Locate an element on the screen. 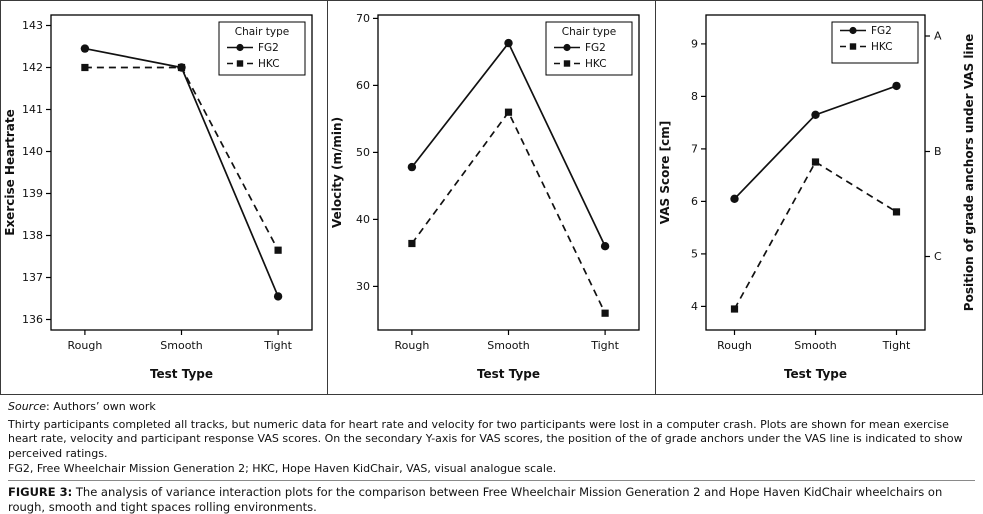 This screenshot has height=514, width=983. source-text: : Authors’ own work is located at coordinates (101, 406).